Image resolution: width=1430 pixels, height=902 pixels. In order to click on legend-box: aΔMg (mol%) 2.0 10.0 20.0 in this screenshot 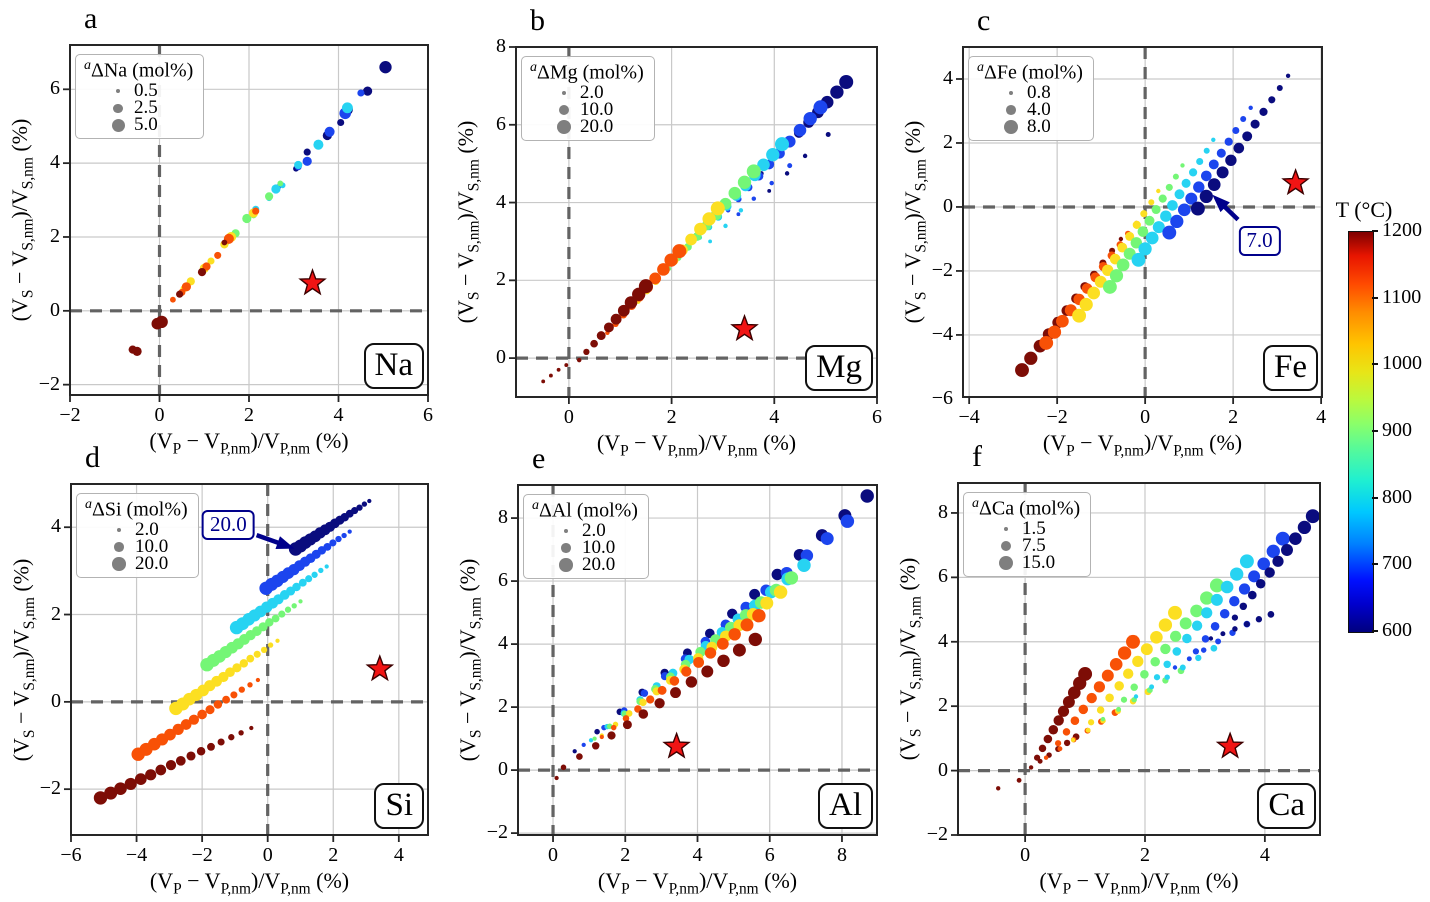, I will do `click(588, 98)`.